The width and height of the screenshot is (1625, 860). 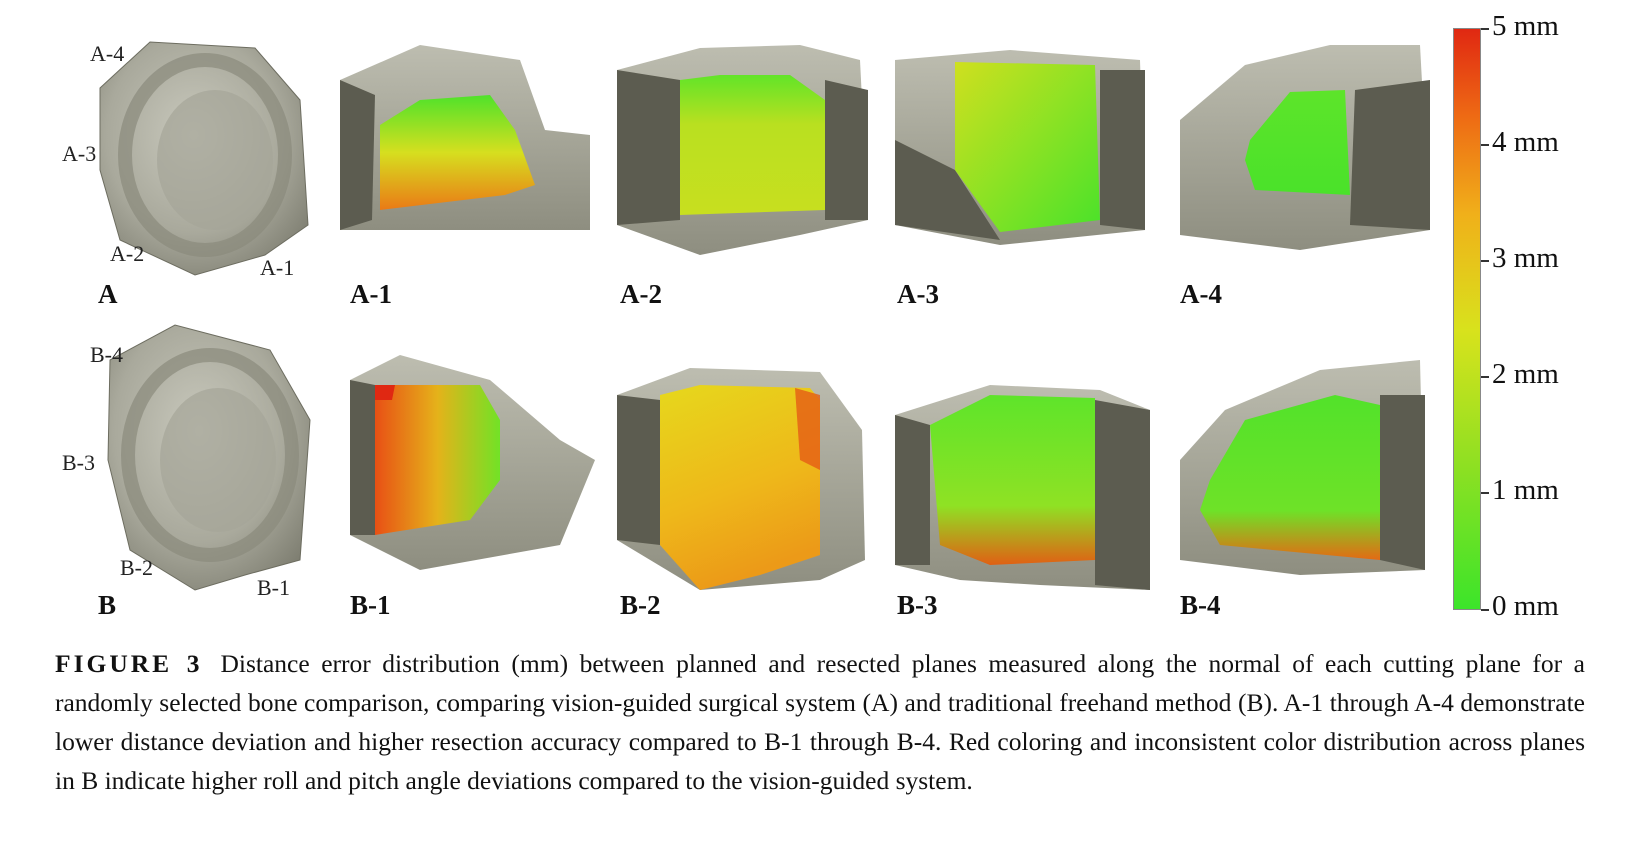 What do you see at coordinates (127, 253) in the screenshot?
I see `plane-tag-a2: A-2` at bounding box center [127, 253].